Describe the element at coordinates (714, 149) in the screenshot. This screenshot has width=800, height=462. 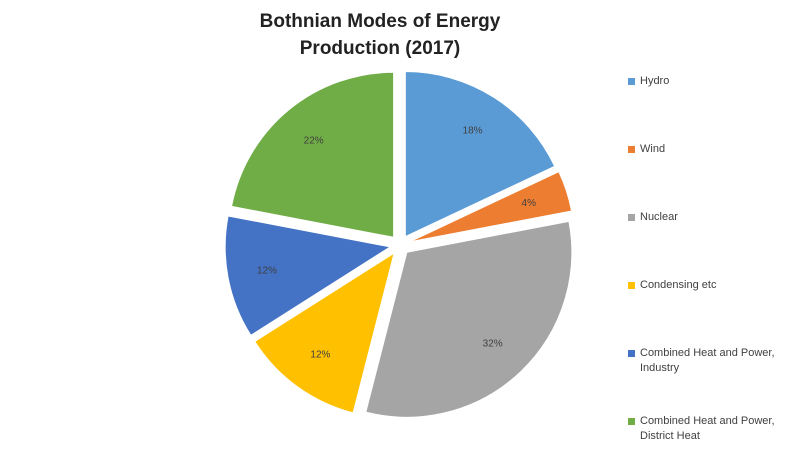
I see `legend-item-1: Wind` at that location.